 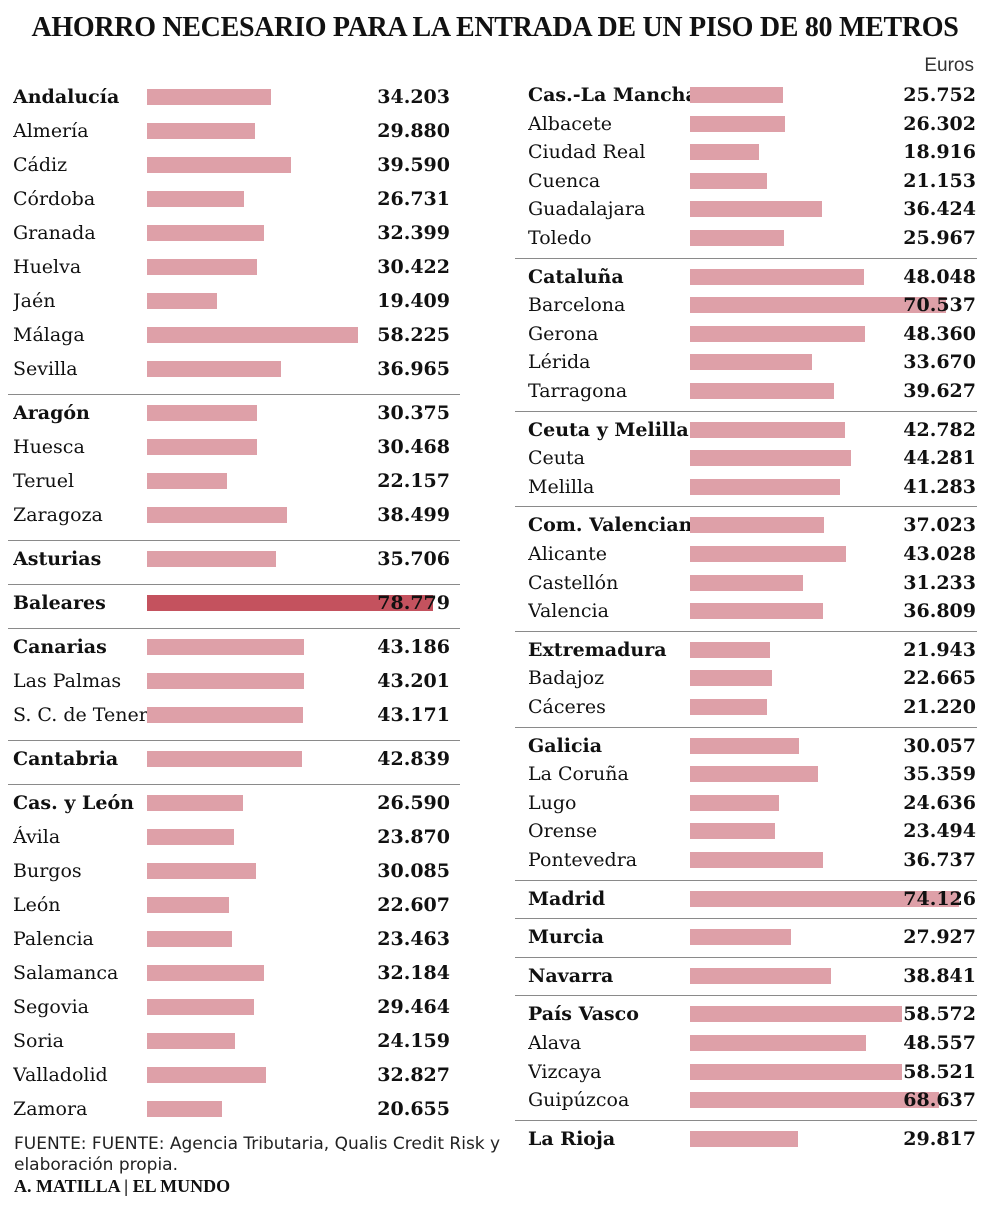 What do you see at coordinates (413, 515) in the screenshot?
I see `value-label: 38.499` at bounding box center [413, 515].